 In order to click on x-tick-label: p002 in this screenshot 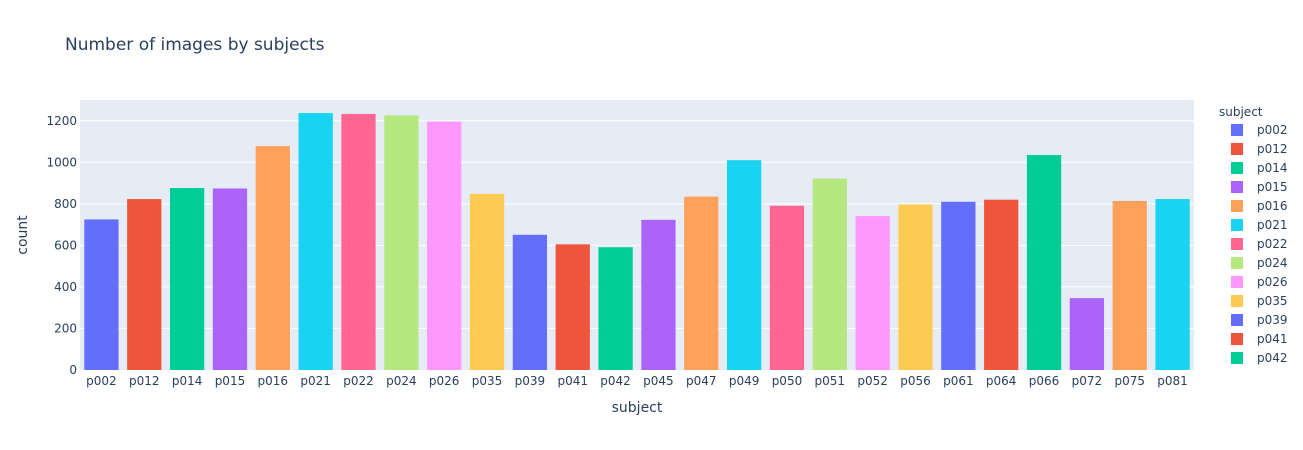, I will do `click(101, 381)`.